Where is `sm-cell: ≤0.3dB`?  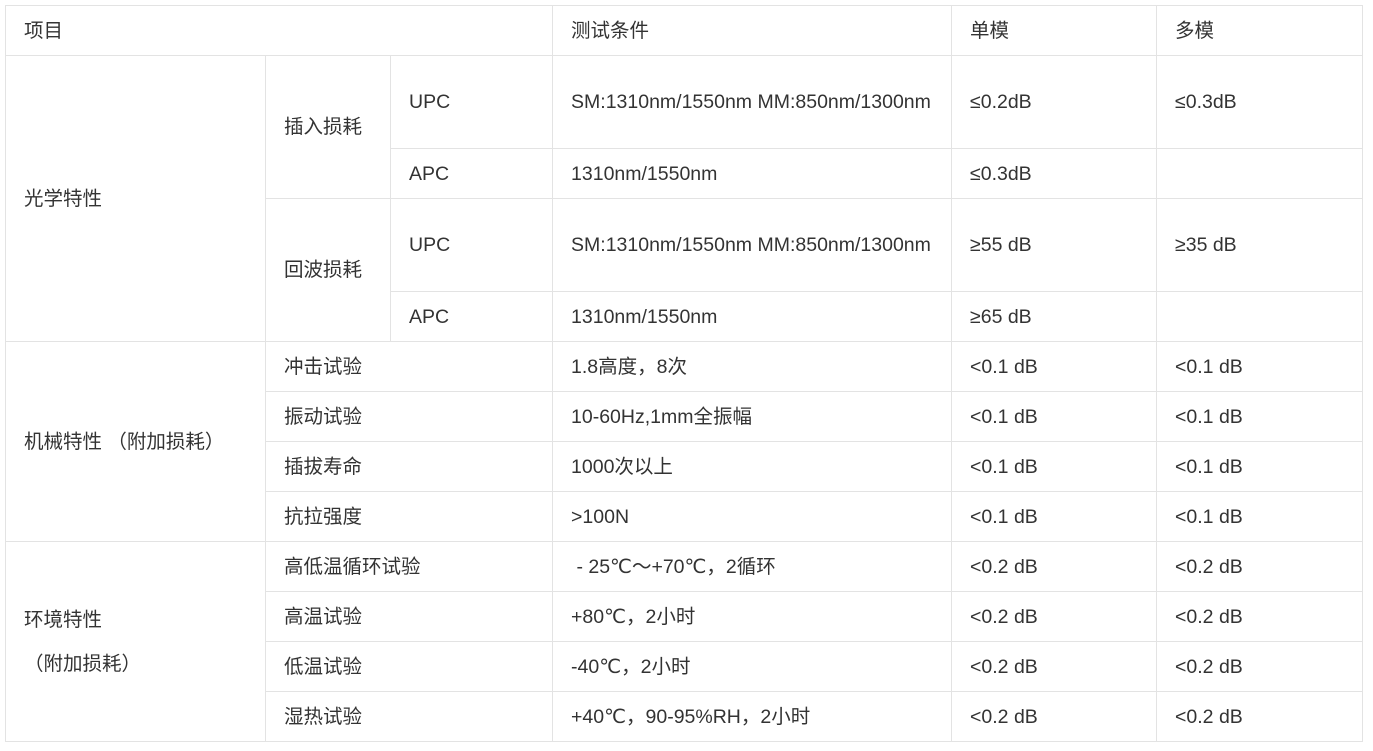
sm-cell: ≤0.3dB is located at coordinates (1054, 173).